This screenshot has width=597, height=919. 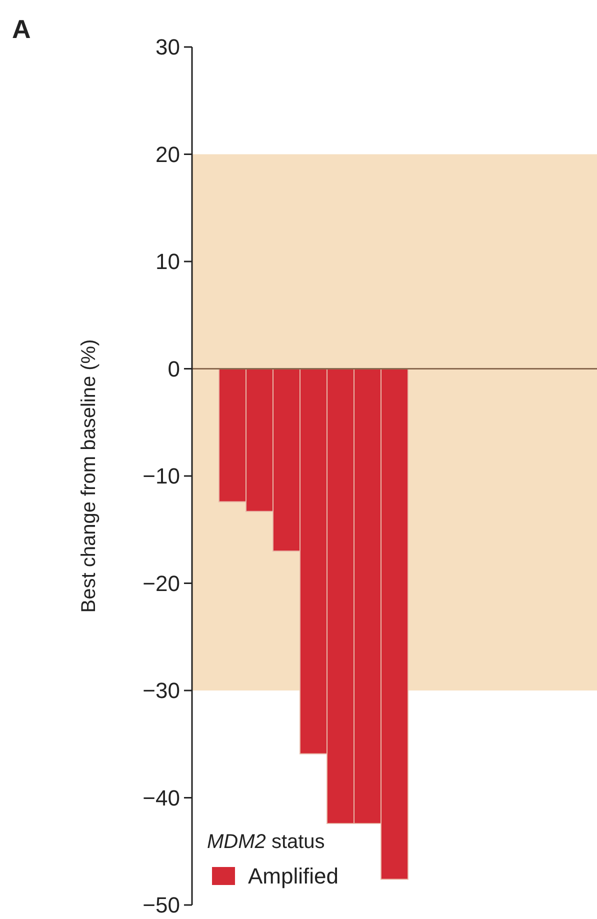 I want to click on y-tick-label: 30, so click(x=168, y=47).